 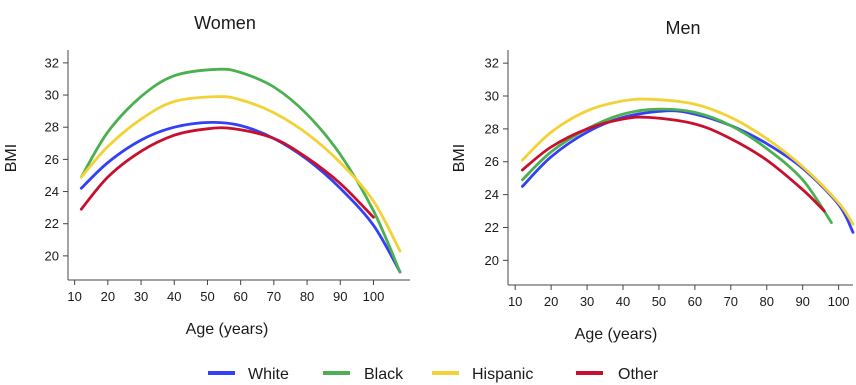 What do you see at coordinates (673, 164) in the screenshot?
I see `men-series-line-other` at bounding box center [673, 164].